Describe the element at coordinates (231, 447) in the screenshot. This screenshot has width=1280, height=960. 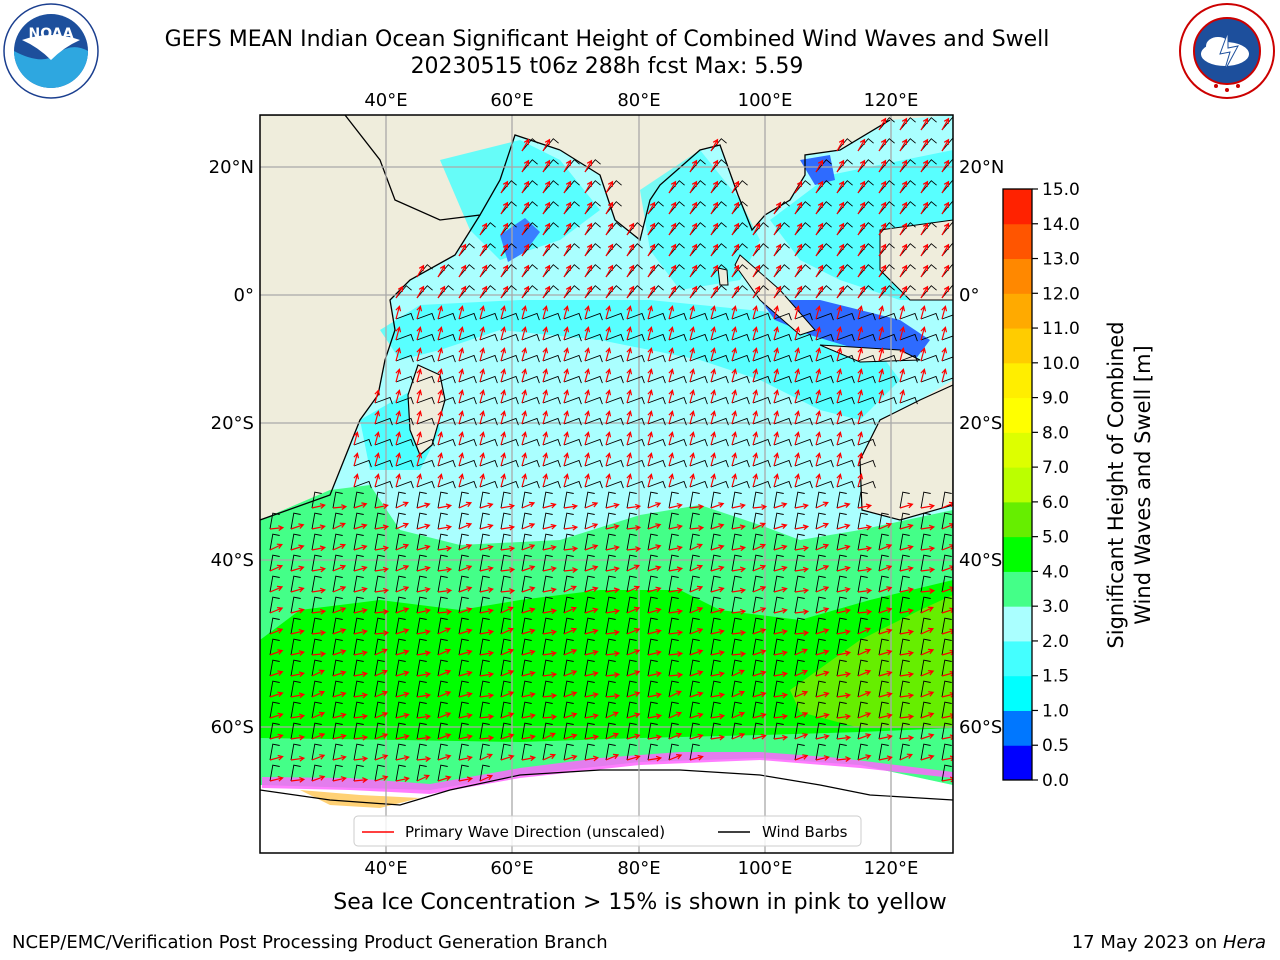
I see `lat-labels-left: 20°N 0° 20°S 40°S 60°S` at that location.